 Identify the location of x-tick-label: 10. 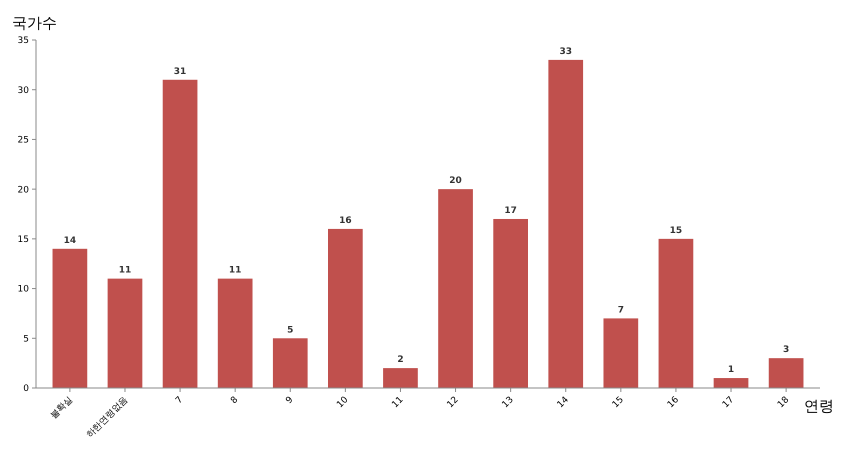
(343, 402).